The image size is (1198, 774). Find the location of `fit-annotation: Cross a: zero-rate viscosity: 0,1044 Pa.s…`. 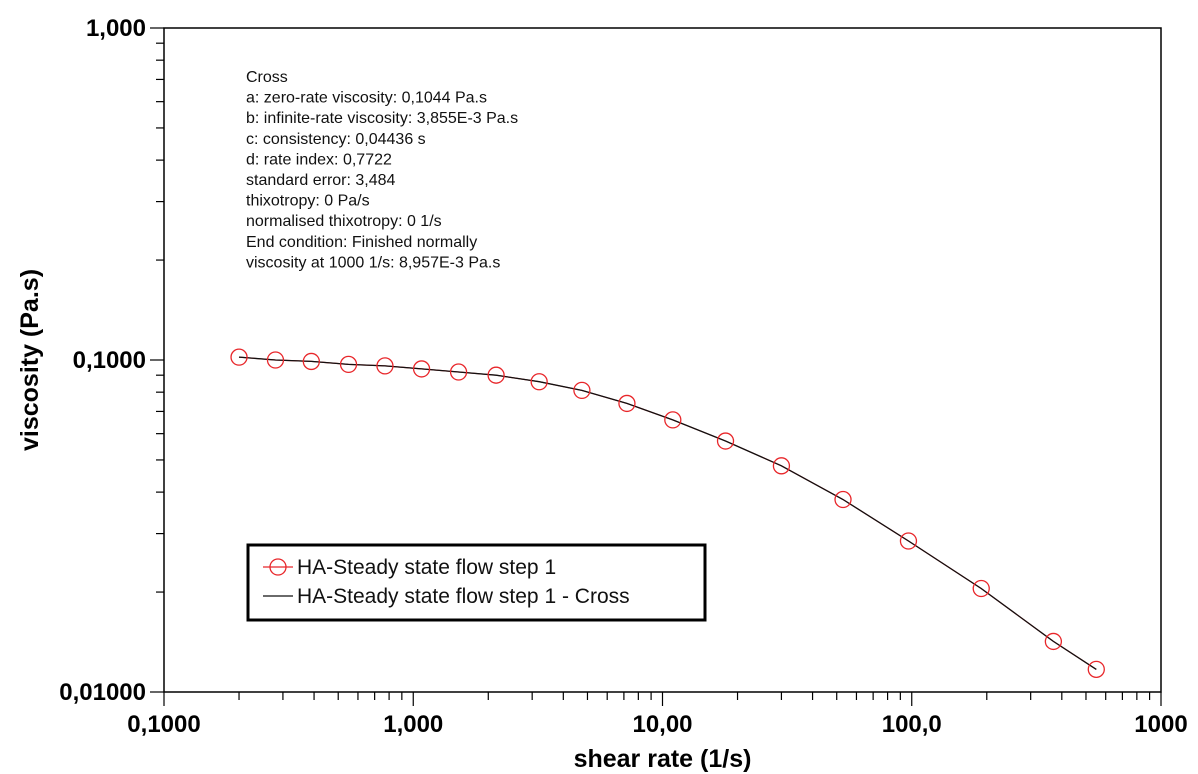

fit-annotation: Cross a: zero-rate viscosity: 0,1044 Pa.s… is located at coordinates (382, 170).